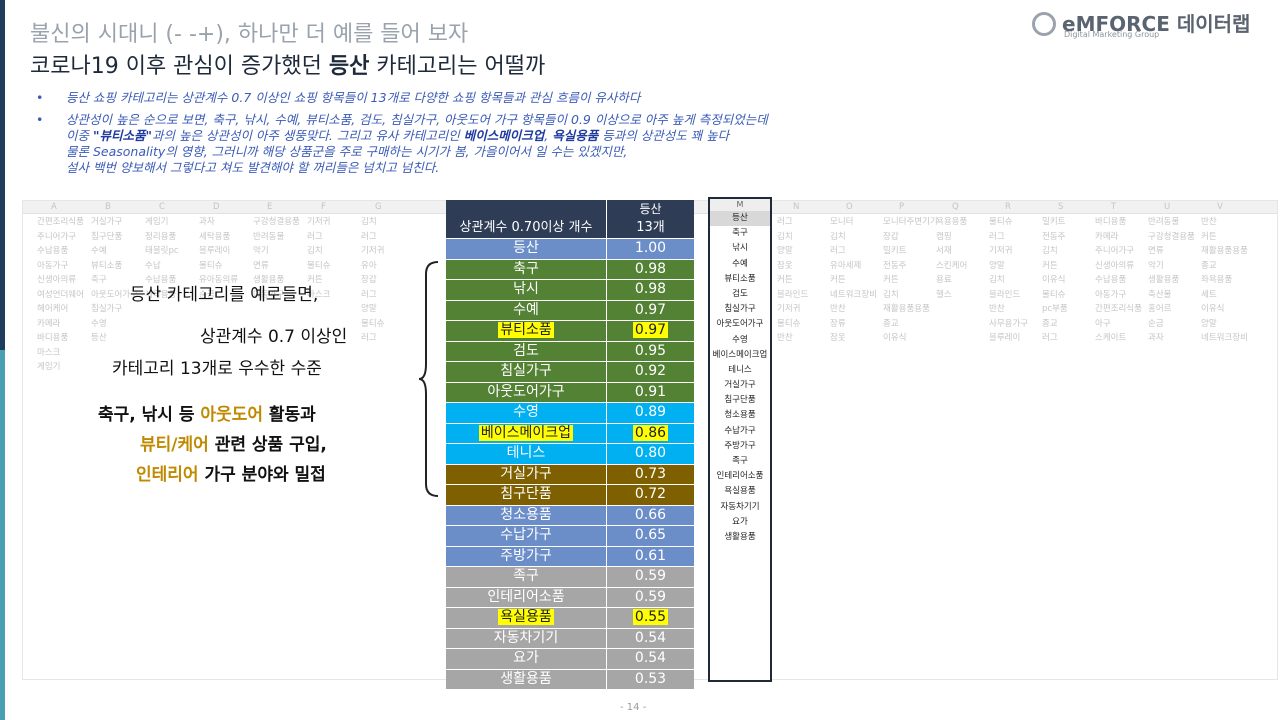 The width and height of the screenshot is (1280, 720). What do you see at coordinates (161, 236) in the screenshot?
I see `bg-cell: 정리용품` at bounding box center [161, 236].